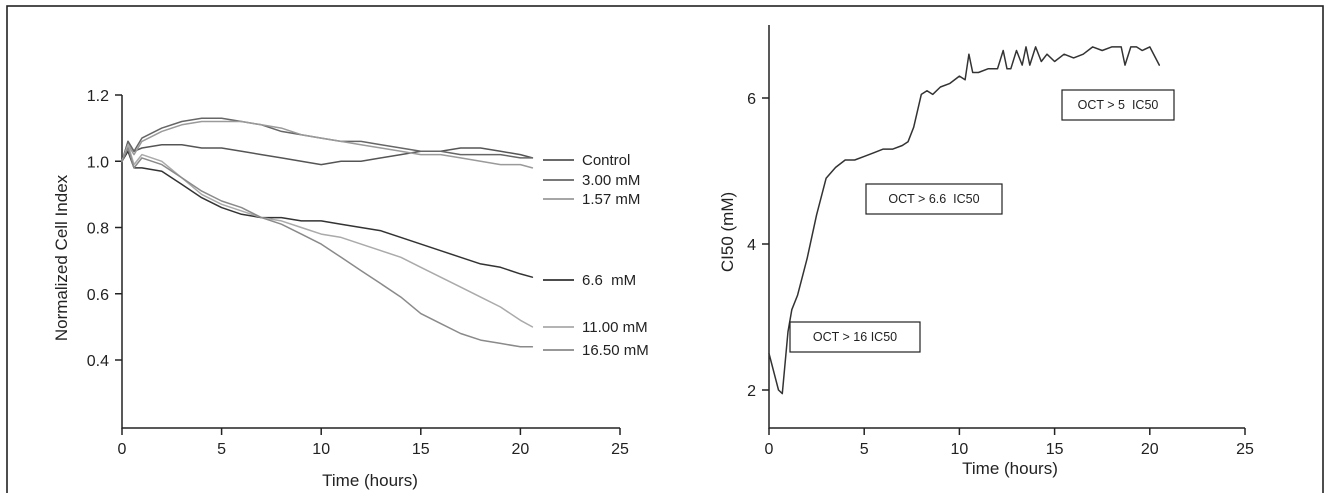 Image resolution: width=1330 pixels, height=498 pixels. I want to click on left-y-tick-label: 0.4, so click(98, 361).